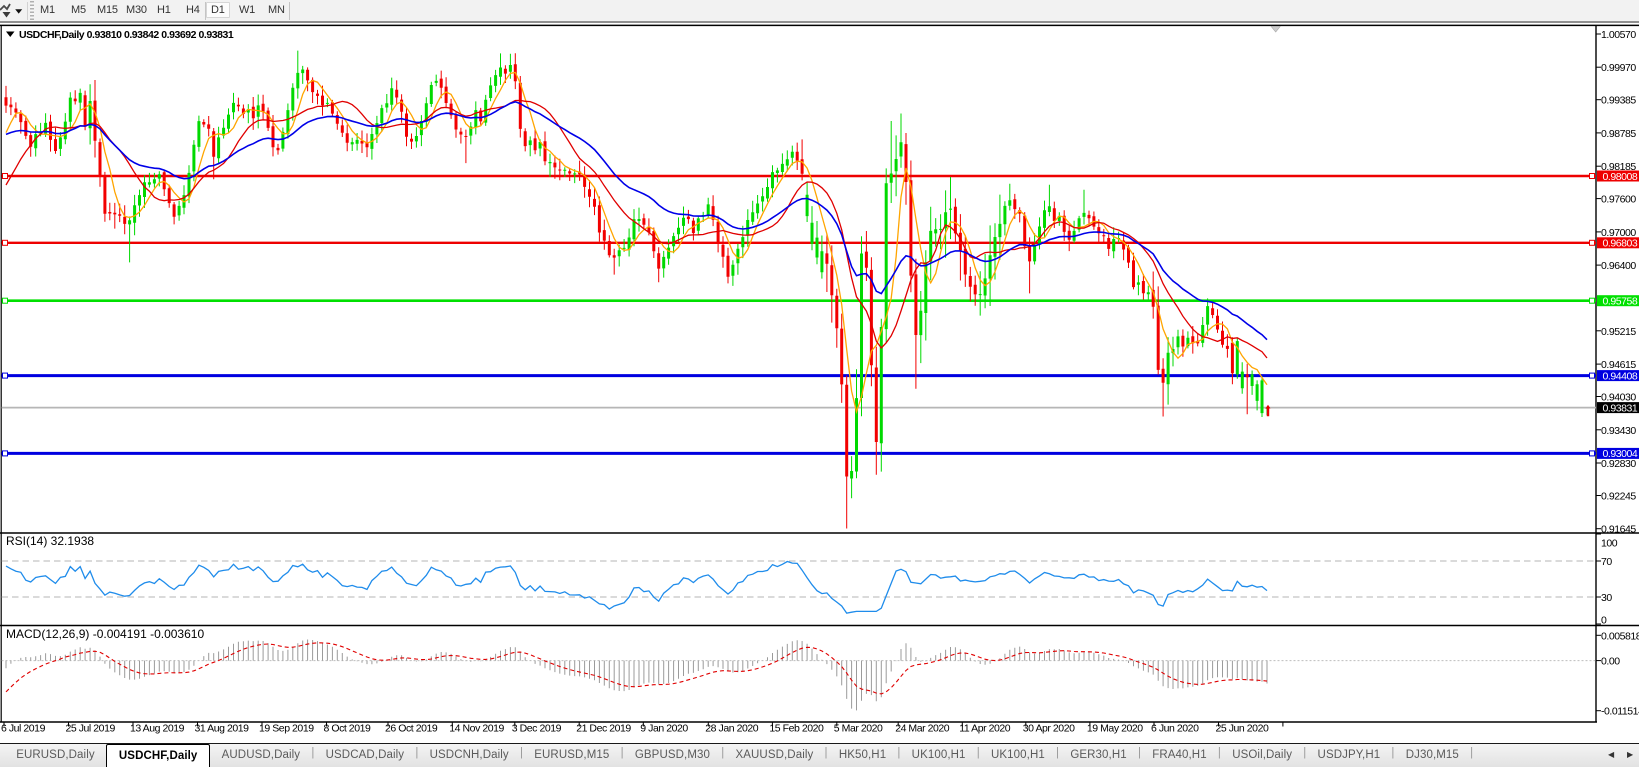 This screenshot has width=1639, height=767. I want to click on svg-text: 0.98185, so click(1618, 167).